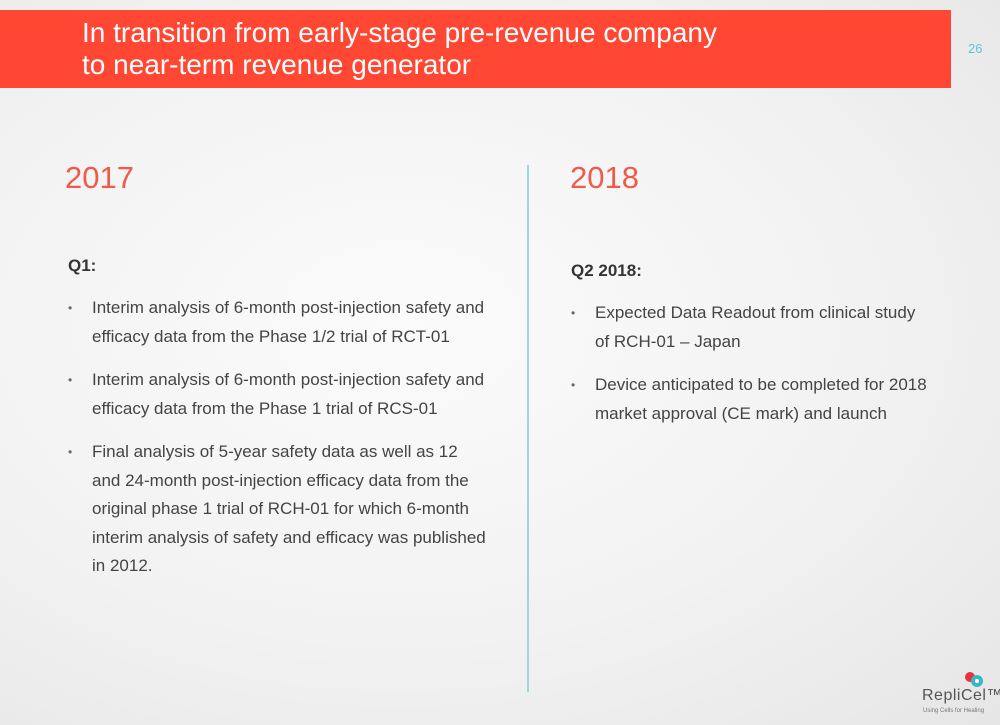 The height and width of the screenshot is (725, 1000). I want to click on year-2018: 2018, so click(604, 177).